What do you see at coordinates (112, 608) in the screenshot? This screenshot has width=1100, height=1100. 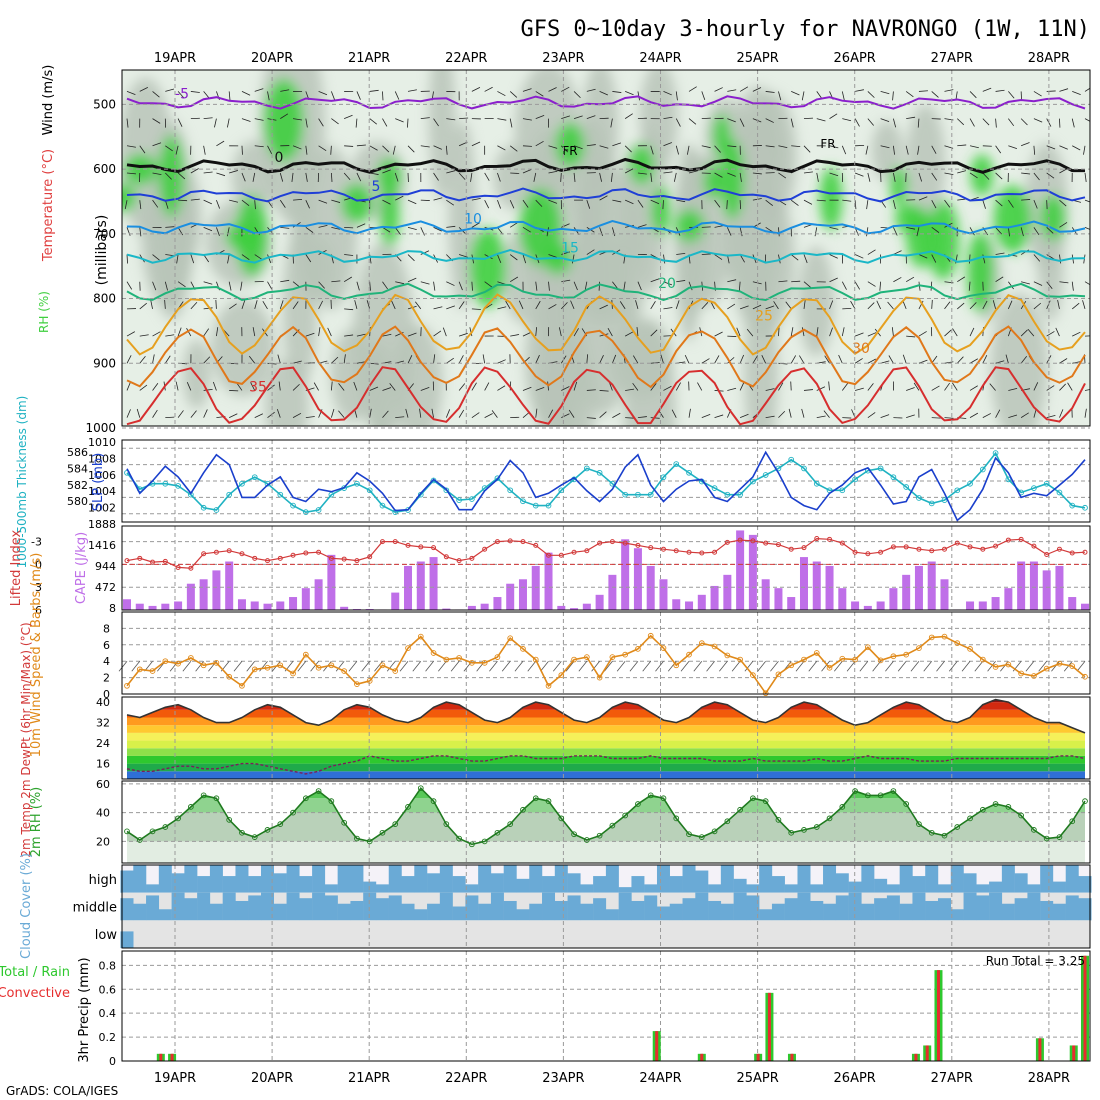 I see `cape-tick-label: 8` at bounding box center [112, 608].